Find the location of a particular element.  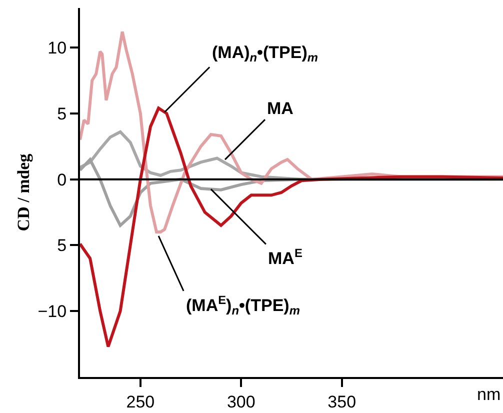

annotation: MA$^{E}$ is located at coordinates (285, 257).